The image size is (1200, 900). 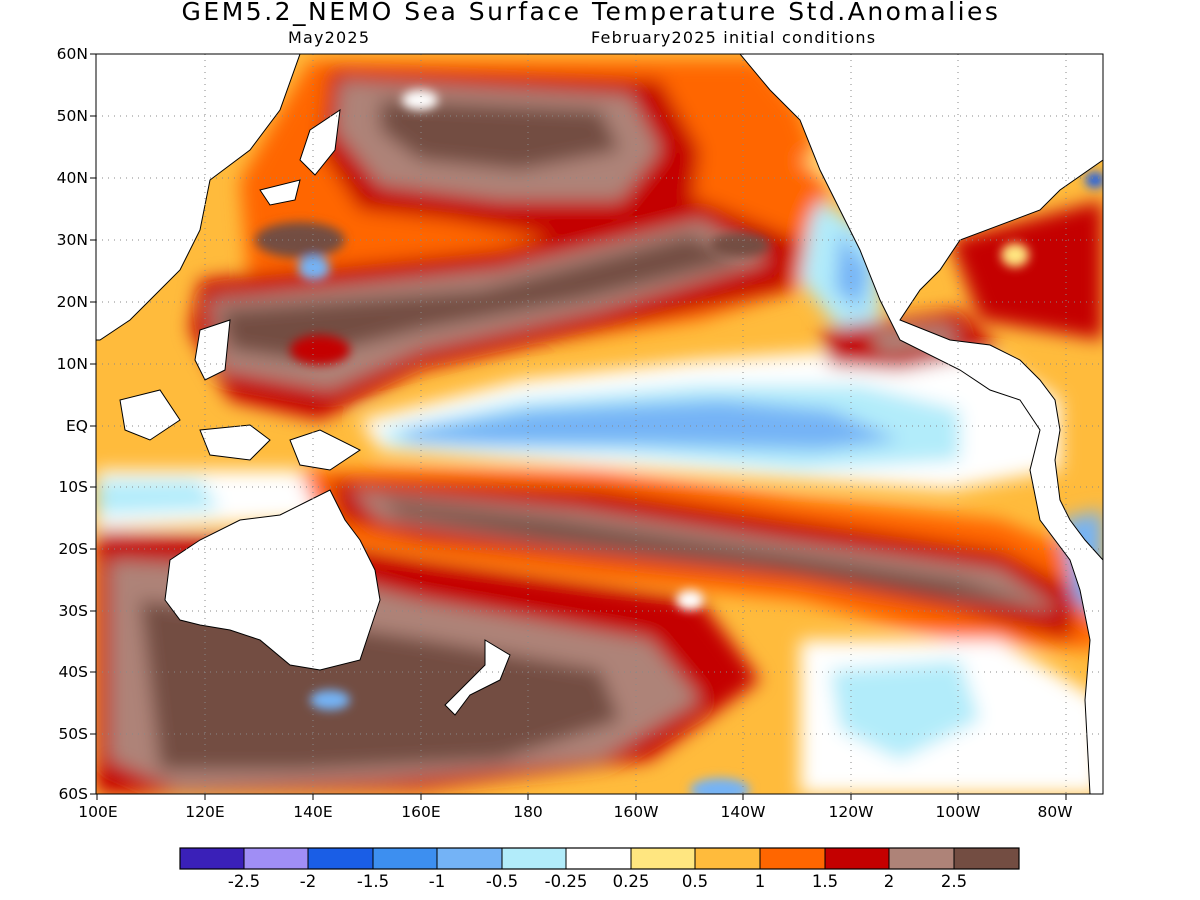 I want to click on lon-label: 180, so click(x=528, y=812).